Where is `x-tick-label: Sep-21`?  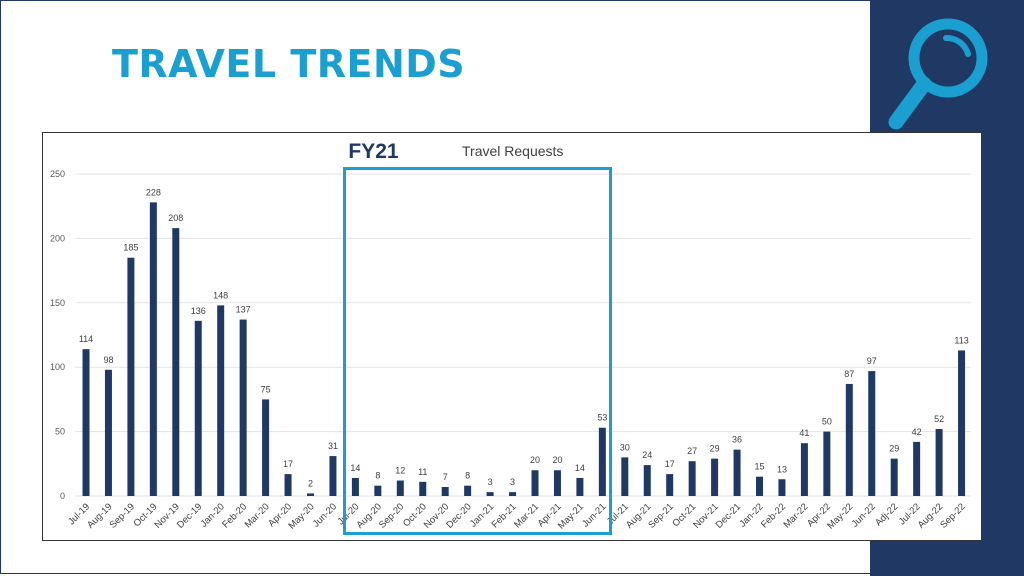
x-tick-label: Sep-21 is located at coordinates (660, 515).